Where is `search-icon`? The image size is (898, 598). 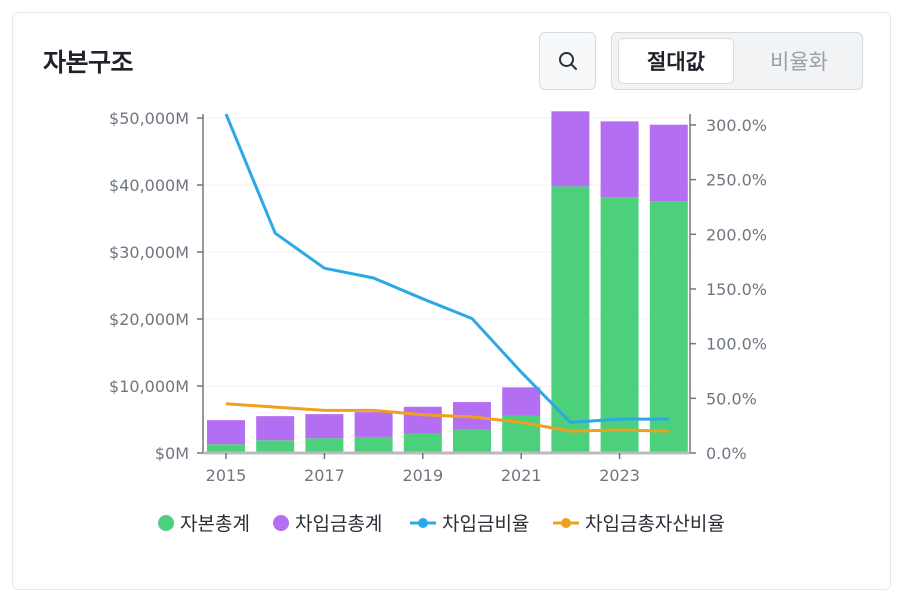
search-icon is located at coordinates (567, 61).